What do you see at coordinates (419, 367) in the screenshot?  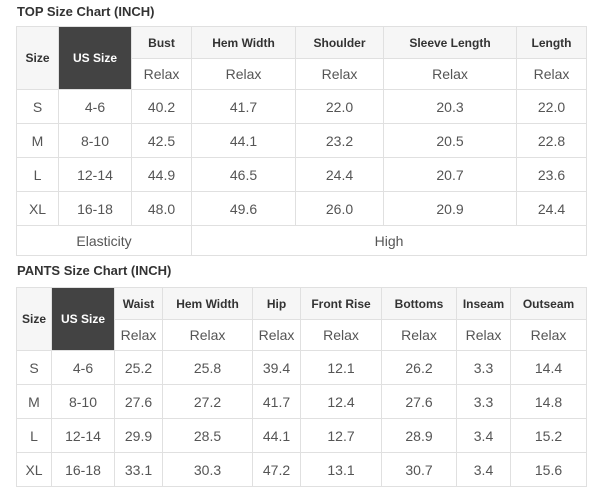 I see `value-cell: 26.2` at bounding box center [419, 367].